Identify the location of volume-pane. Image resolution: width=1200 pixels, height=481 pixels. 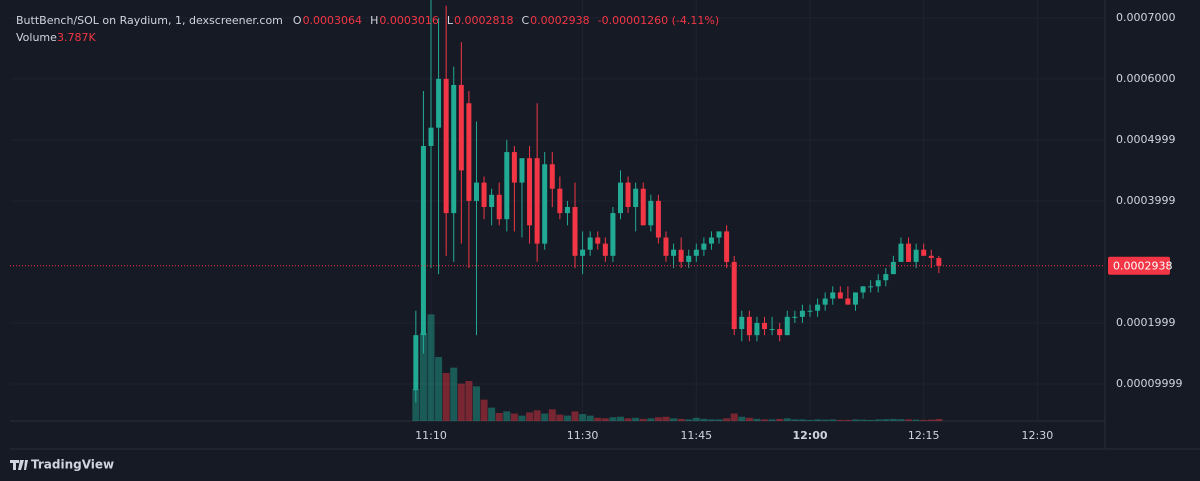
(677, 367).